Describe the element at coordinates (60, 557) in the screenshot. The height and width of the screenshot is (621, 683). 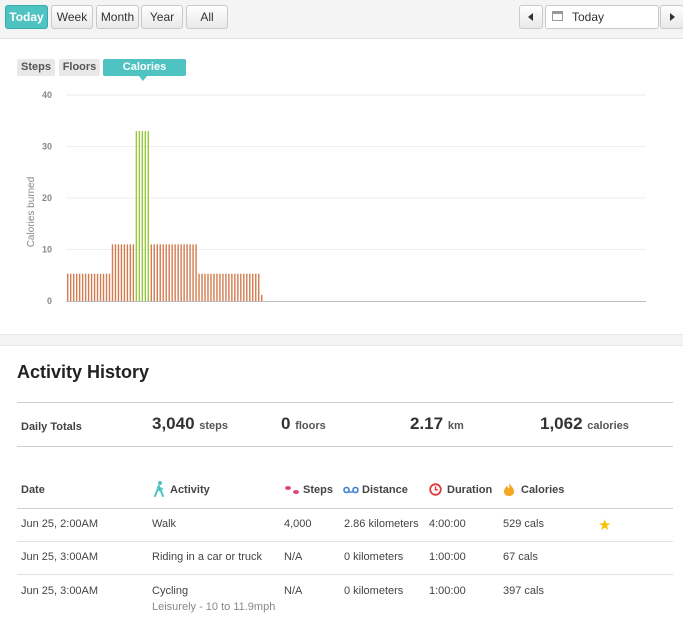
I see `row-2-date: Jun 25, 3:00AM` at that location.